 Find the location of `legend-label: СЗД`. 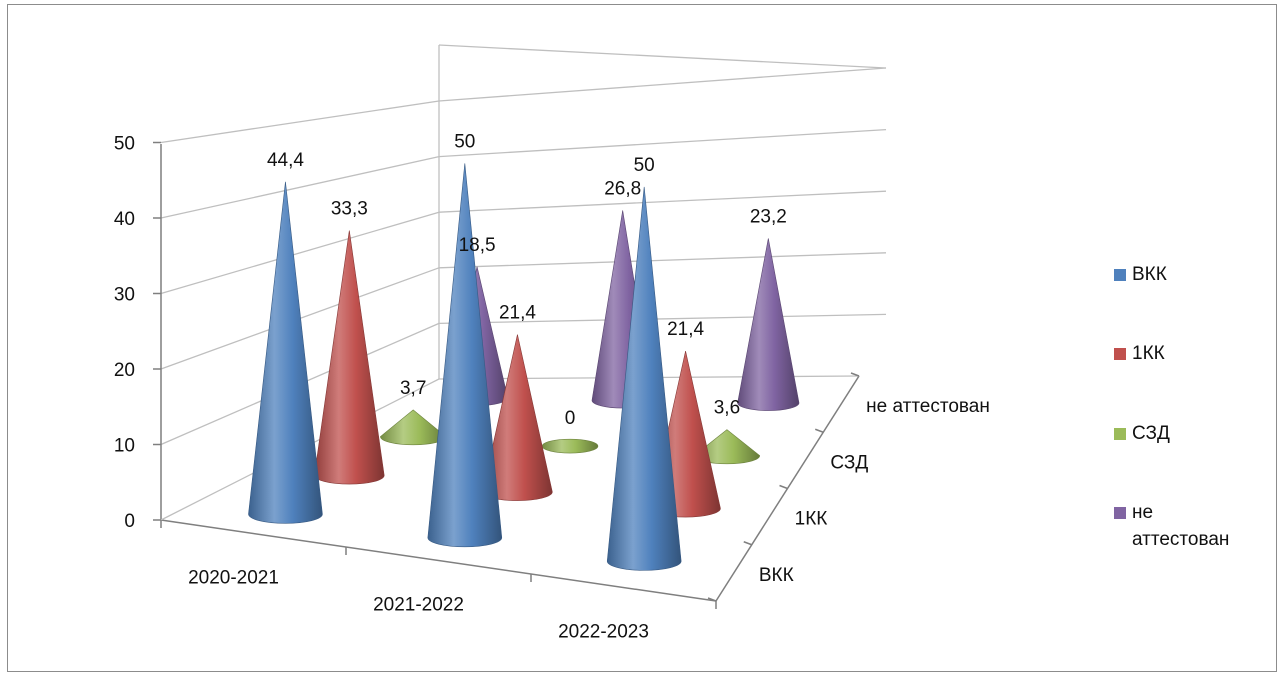

legend-label: СЗД is located at coordinates (1151, 433).